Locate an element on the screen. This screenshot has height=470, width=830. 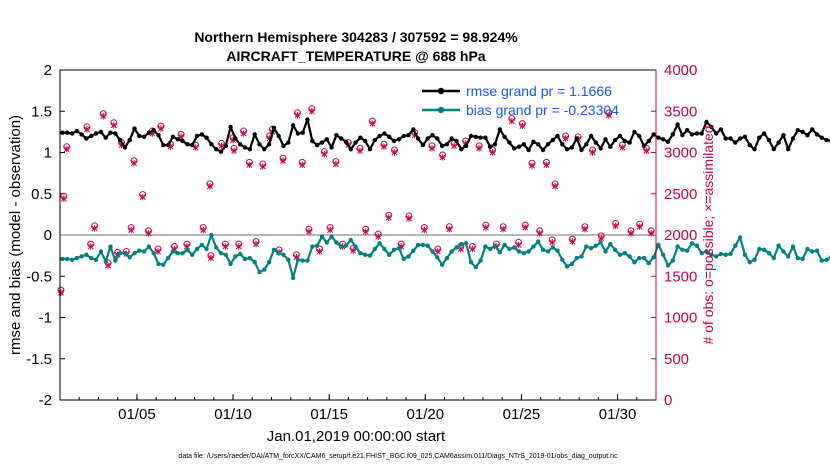
x-axis-label: Jan.01,2019 00:00:00 start is located at coordinates (356, 436).